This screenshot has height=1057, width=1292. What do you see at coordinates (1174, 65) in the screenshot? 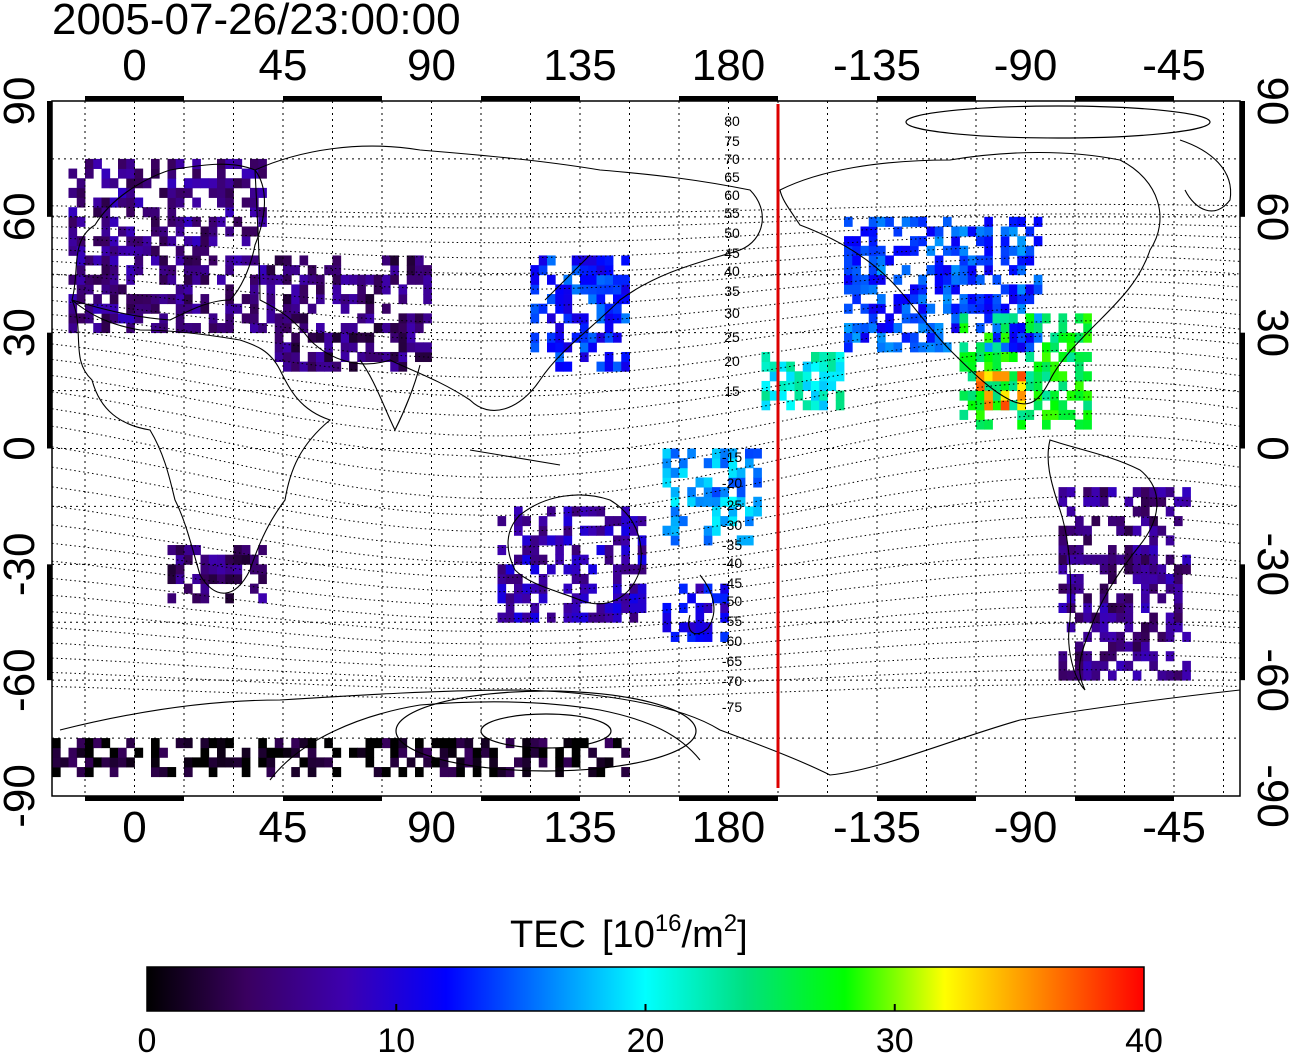
I see `top-lon-tick: -45` at bounding box center [1174, 65].